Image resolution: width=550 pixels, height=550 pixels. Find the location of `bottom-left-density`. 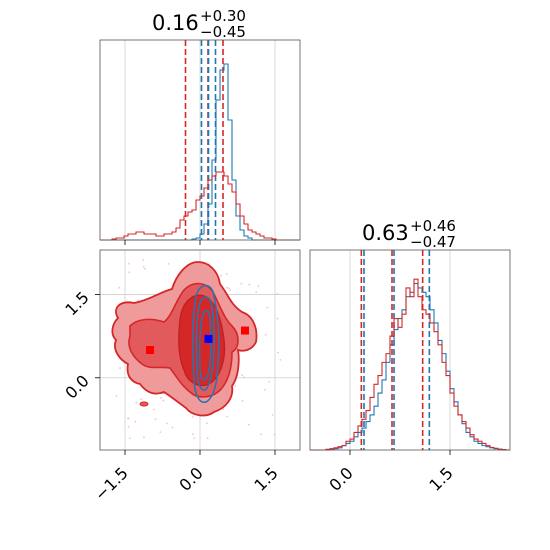

bottom-left-density is located at coordinates (196, 349).